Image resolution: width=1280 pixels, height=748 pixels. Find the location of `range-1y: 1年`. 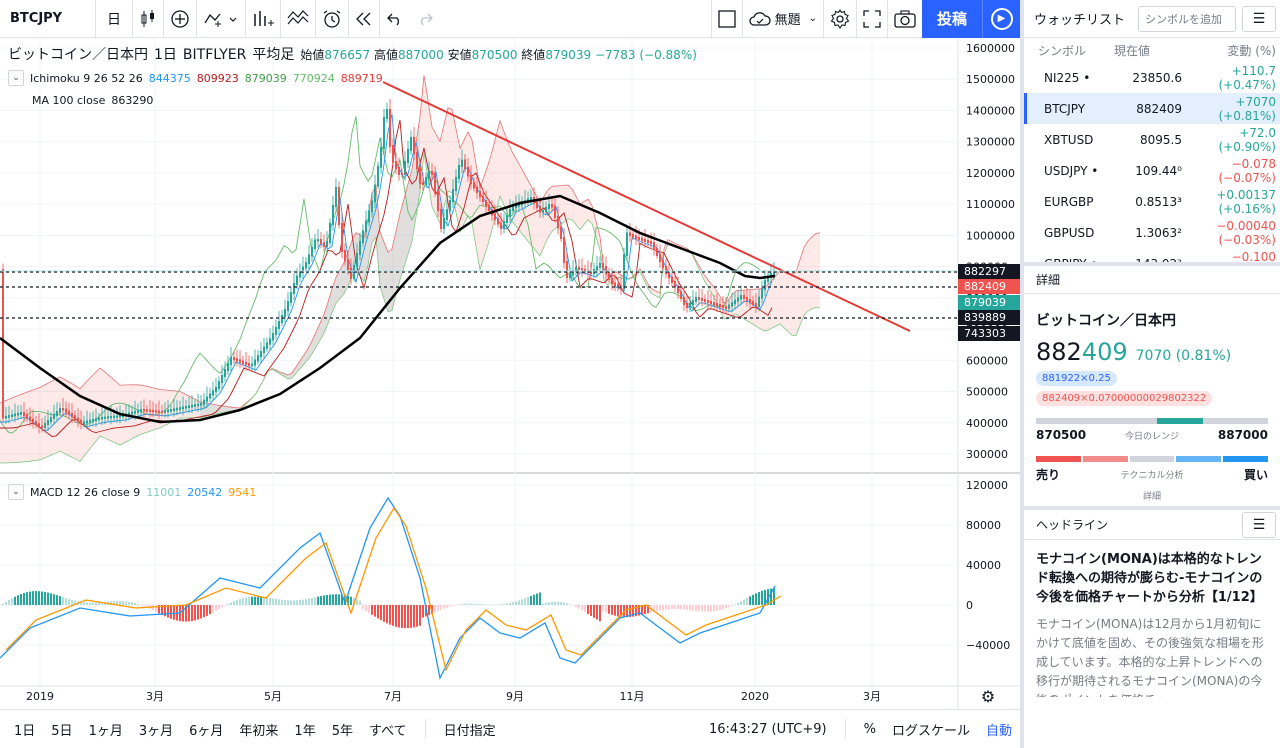

range-1y: 1年 is located at coordinates (305, 731).